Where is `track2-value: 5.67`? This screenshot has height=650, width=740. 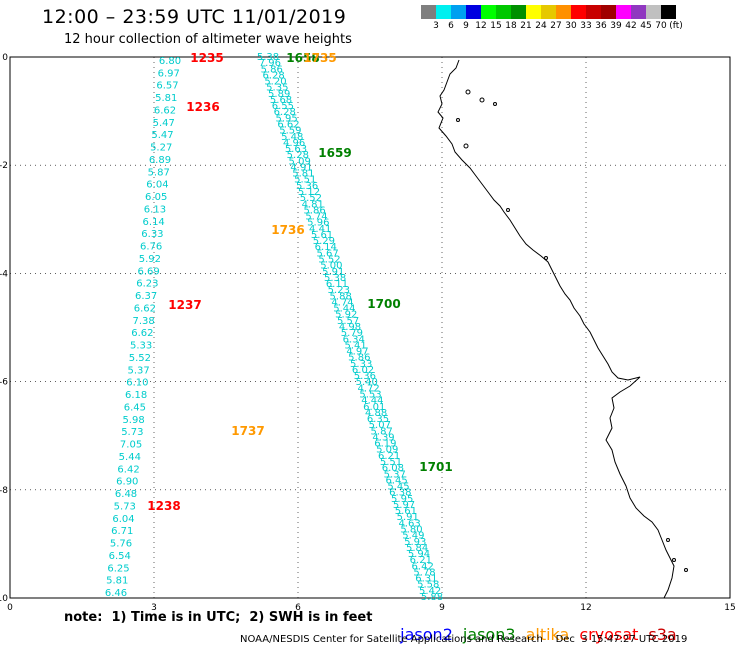
track2-value: 5.67 is located at coordinates (328, 253).